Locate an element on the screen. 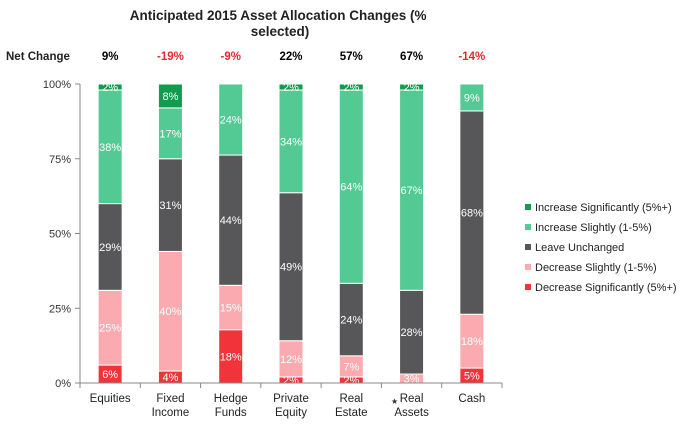 The width and height of the screenshot is (698, 427). x-tick-label: Real Assets is located at coordinates (411, 406).